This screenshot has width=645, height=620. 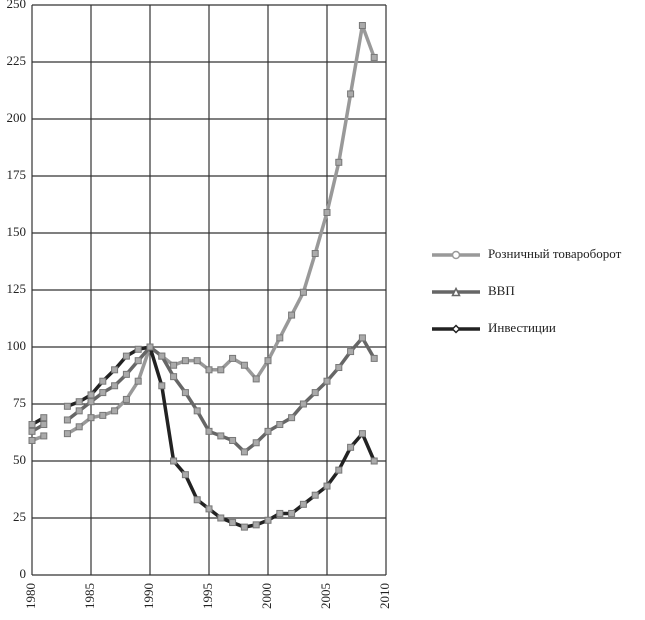 What do you see at coordinates (19, 402) in the screenshot?
I see `y-tick-label: 75` at bounding box center [19, 402].